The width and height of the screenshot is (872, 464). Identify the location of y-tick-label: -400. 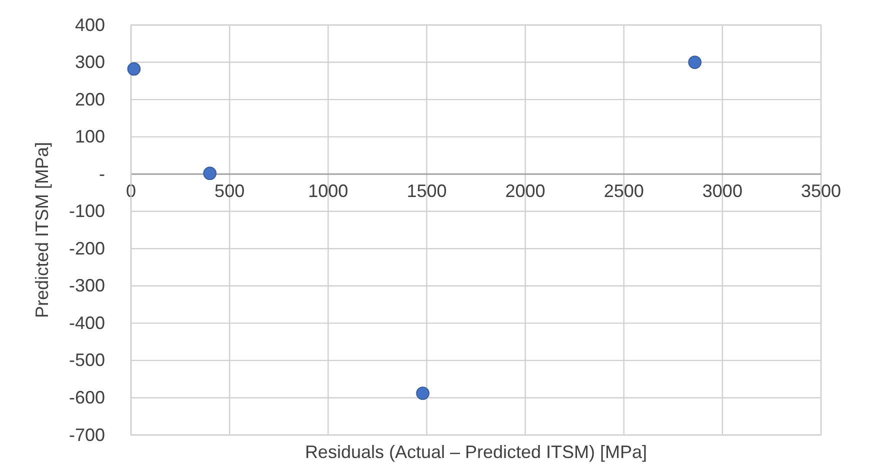
(86, 322).